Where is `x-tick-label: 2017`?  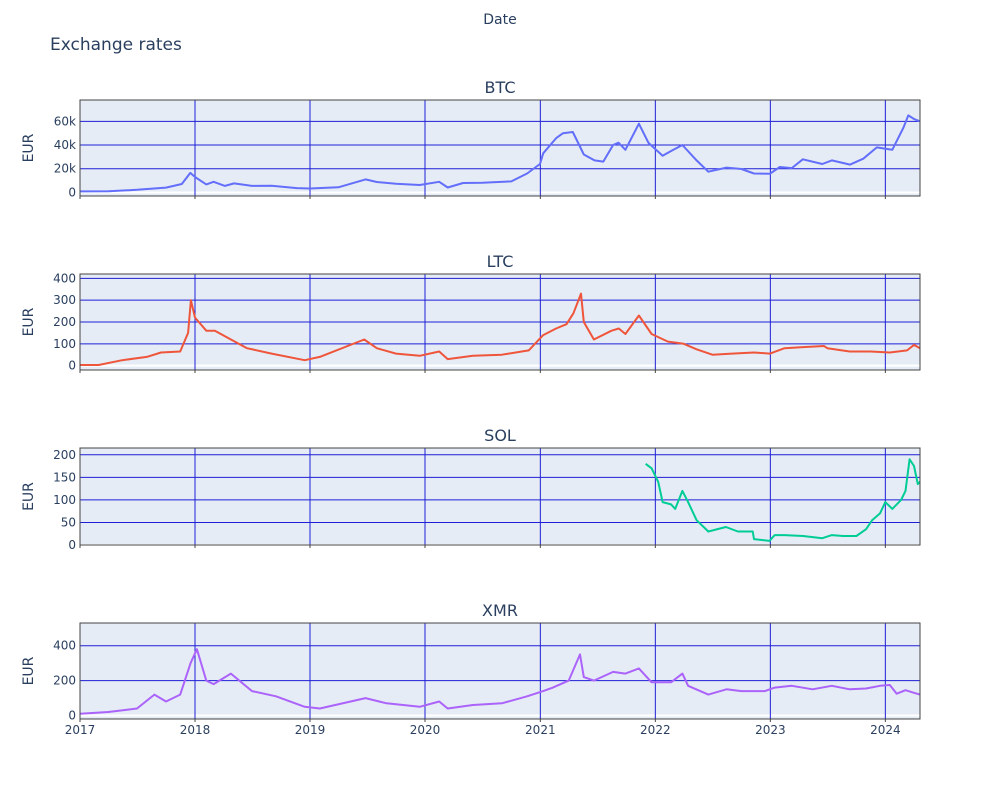
x-tick-label: 2017 is located at coordinates (80, 730).